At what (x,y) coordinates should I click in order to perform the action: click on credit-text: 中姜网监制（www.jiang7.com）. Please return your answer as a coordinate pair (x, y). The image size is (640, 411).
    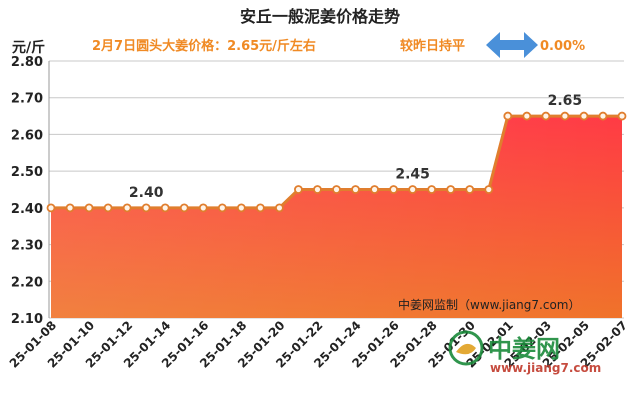
    Looking at the image, I should click on (489, 304).